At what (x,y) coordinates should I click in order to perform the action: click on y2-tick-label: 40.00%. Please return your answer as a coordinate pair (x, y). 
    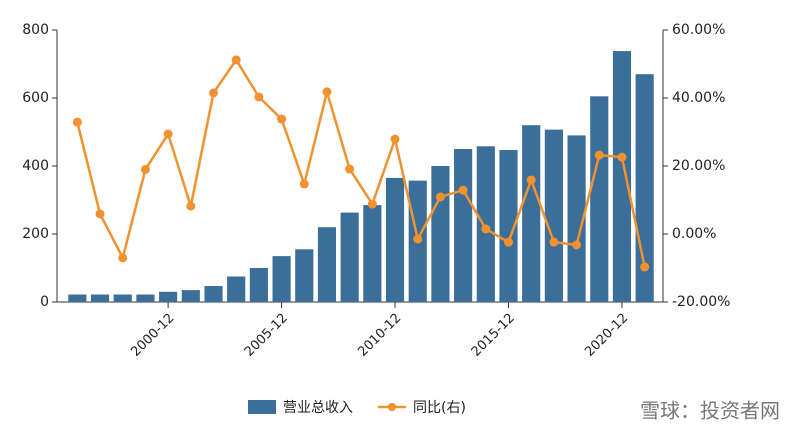
    Looking at the image, I should click on (698, 98).